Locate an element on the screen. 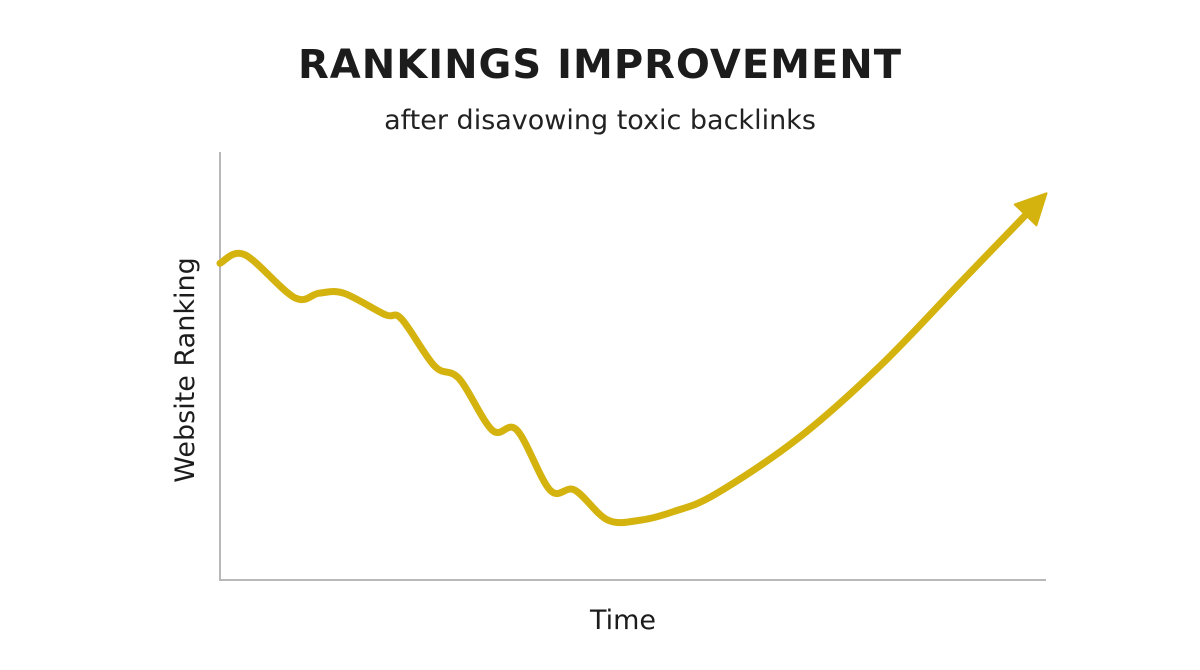 The width and height of the screenshot is (1200, 670). chart-title: RANKINGS IMPROVEMENT is located at coordinates (600, 65).